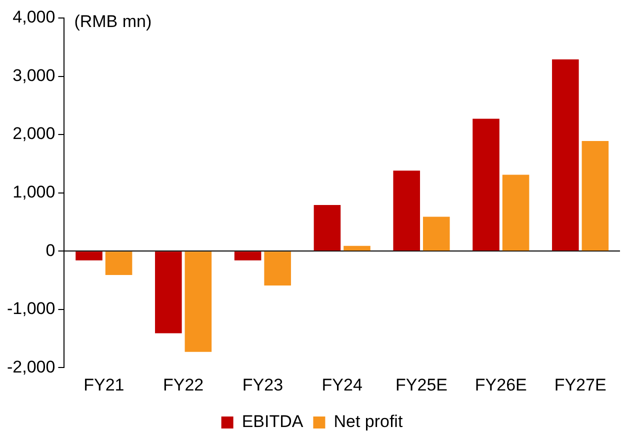 The image size is (630, 441). What do you see at coordinates (263, 384) in the screenshot?
I see `x-tick-label: FY23` at bounding box center [263, 384].